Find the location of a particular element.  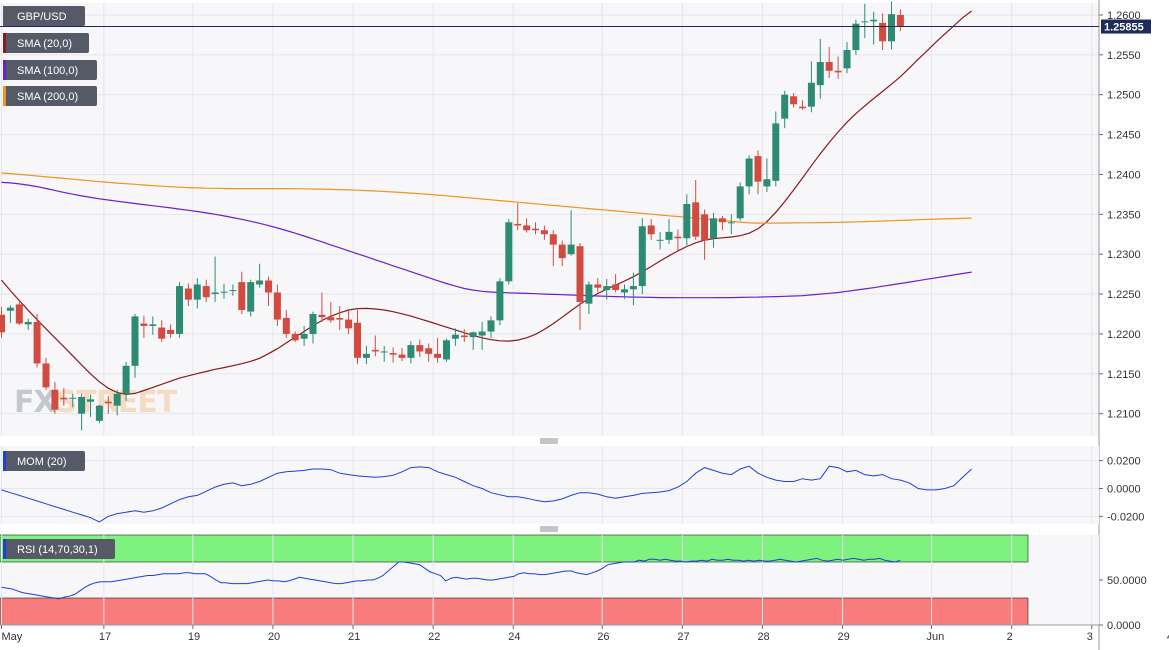

time-tick-label: 29 is located at coordinates (844, 637).